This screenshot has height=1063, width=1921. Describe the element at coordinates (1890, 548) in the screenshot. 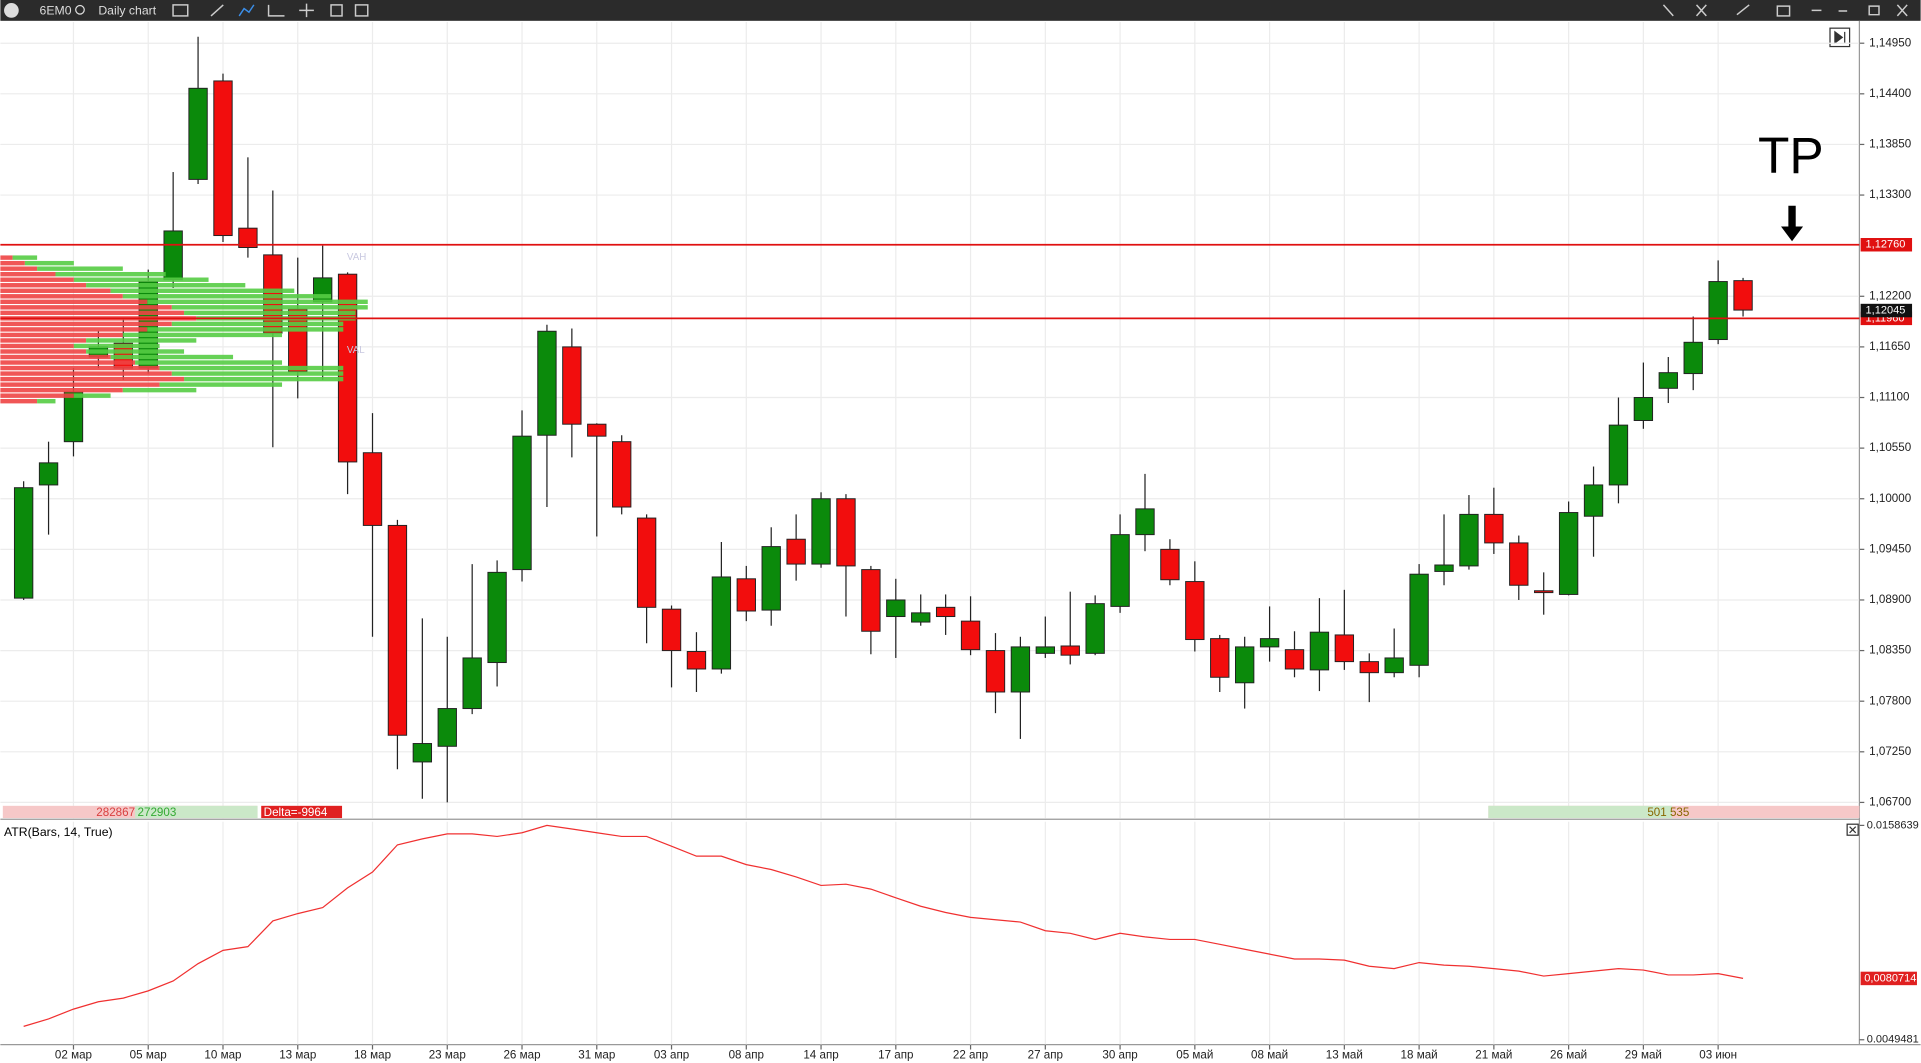

I see `y-tick-label: 1,09450` at that location.